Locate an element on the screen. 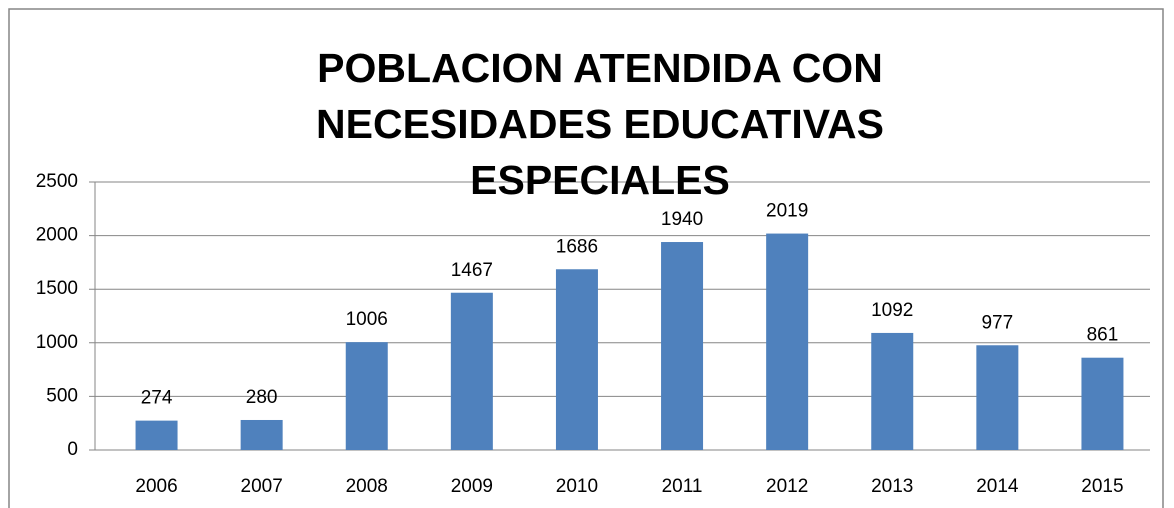  data-label: 1467 is located at coordinates (472, 270).